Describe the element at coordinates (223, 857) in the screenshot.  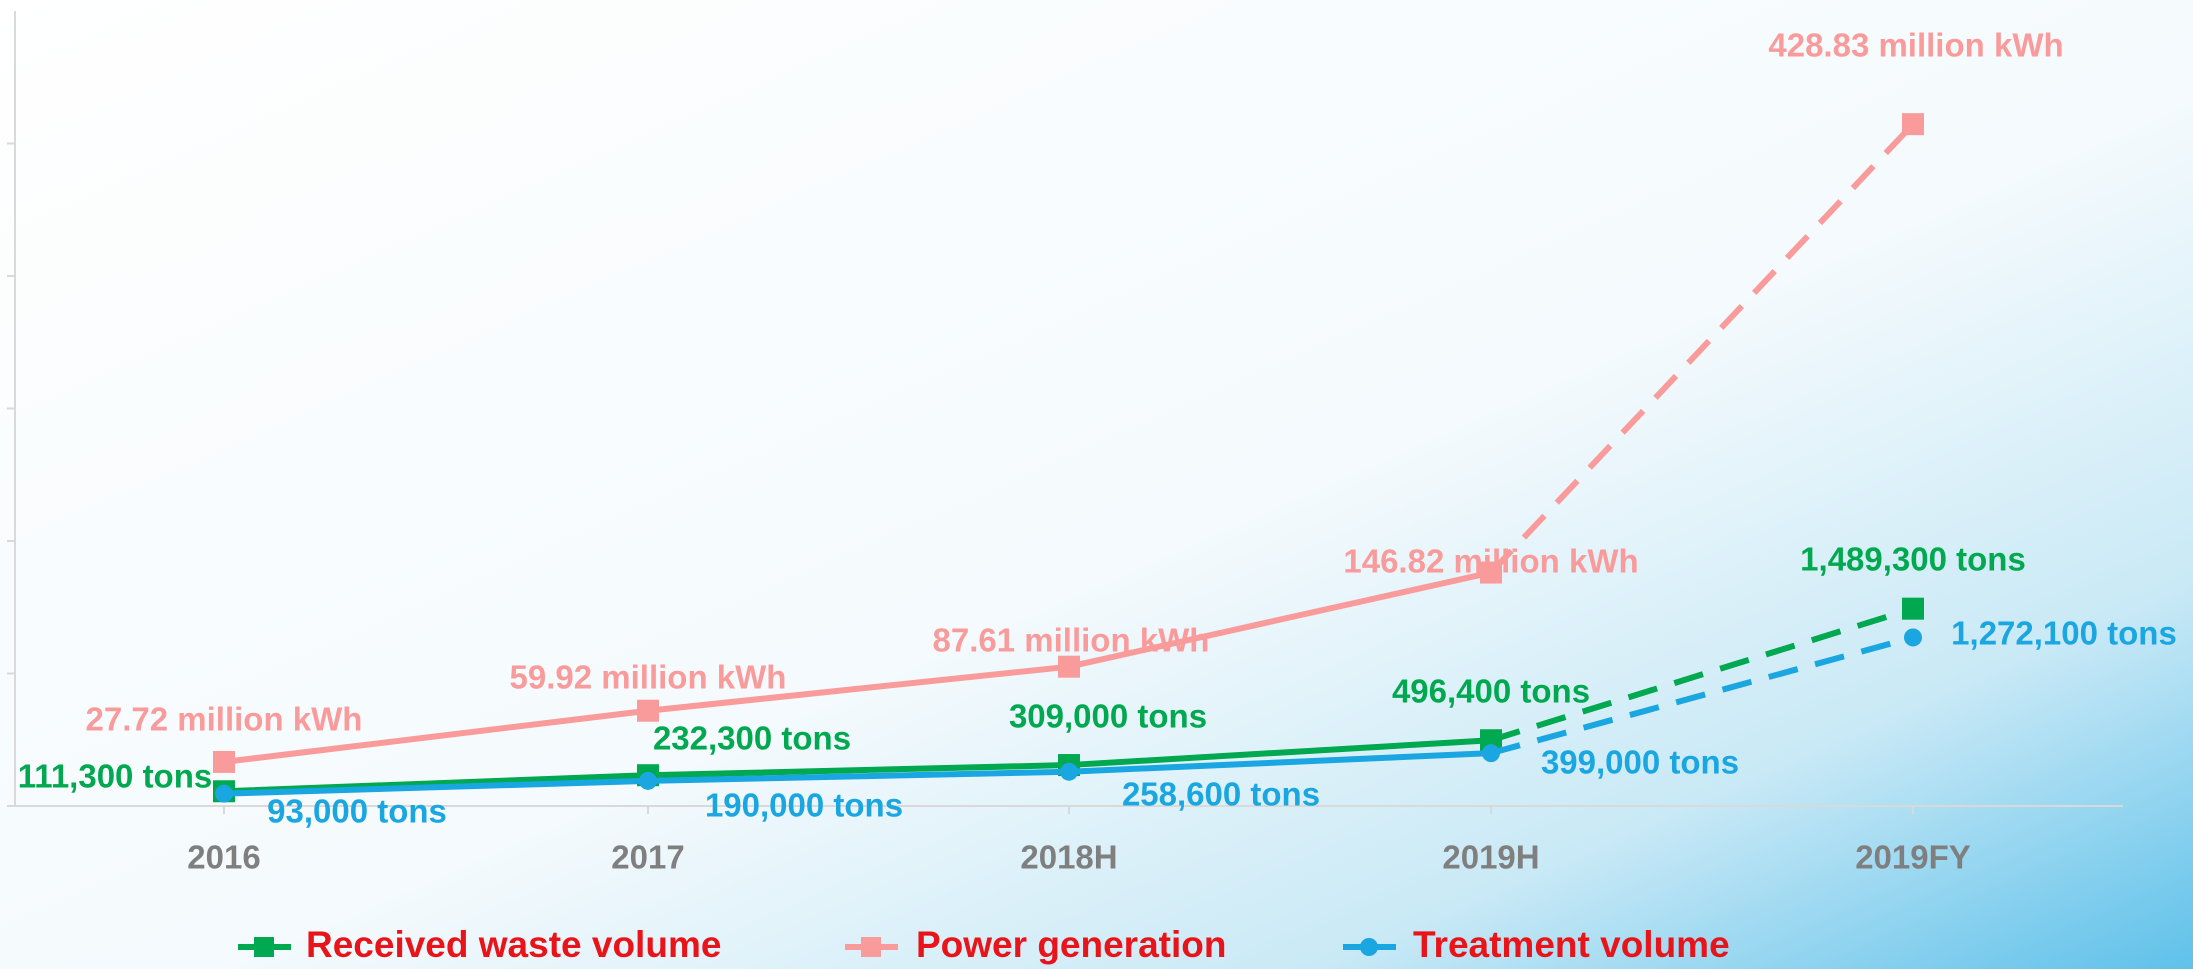
I see `x-tick-label: 2016` at that location.